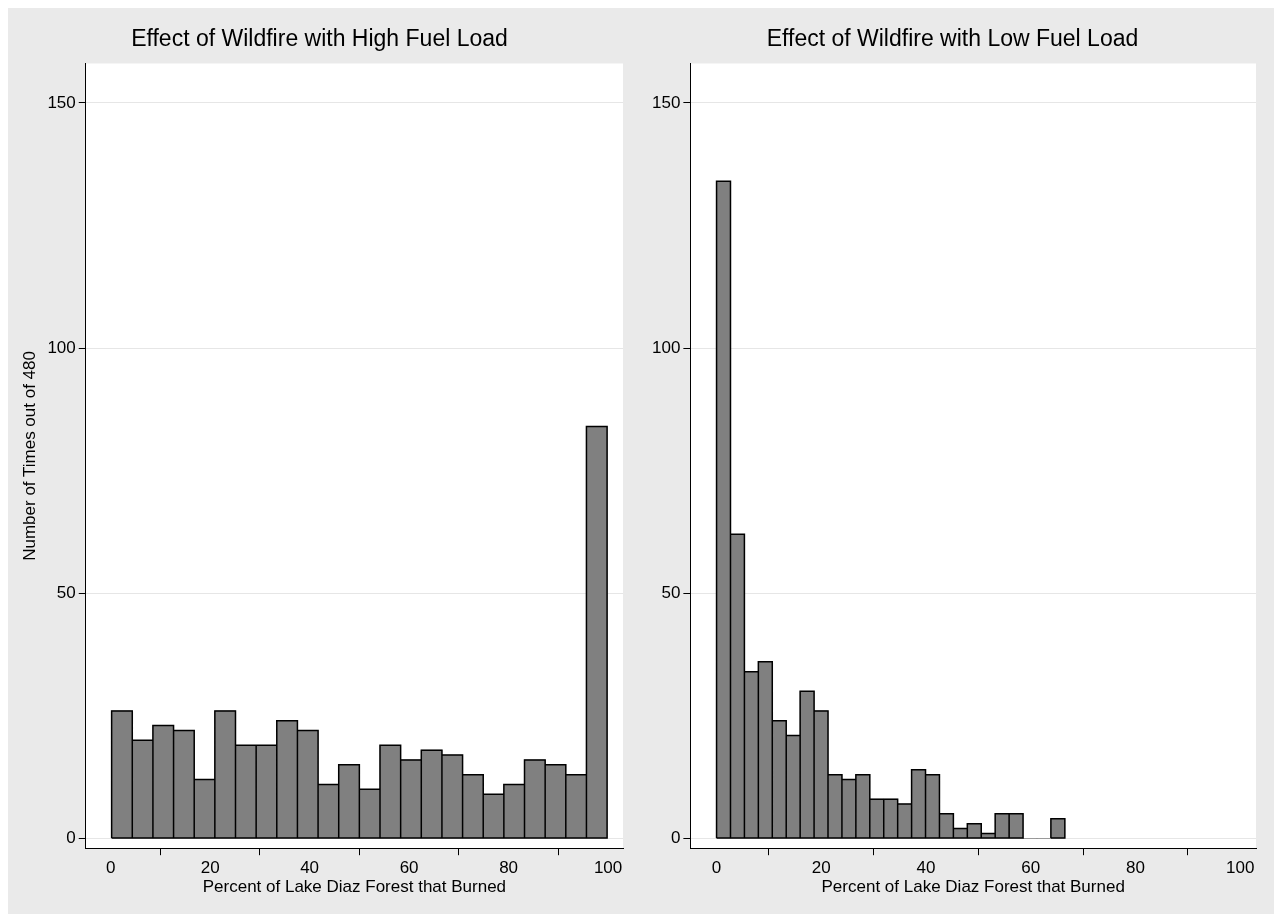 This screenshot has width=1282, height=922. I want to click on chart-title: Effect of Wildfire with High Fuel Load, so click(319, 38).